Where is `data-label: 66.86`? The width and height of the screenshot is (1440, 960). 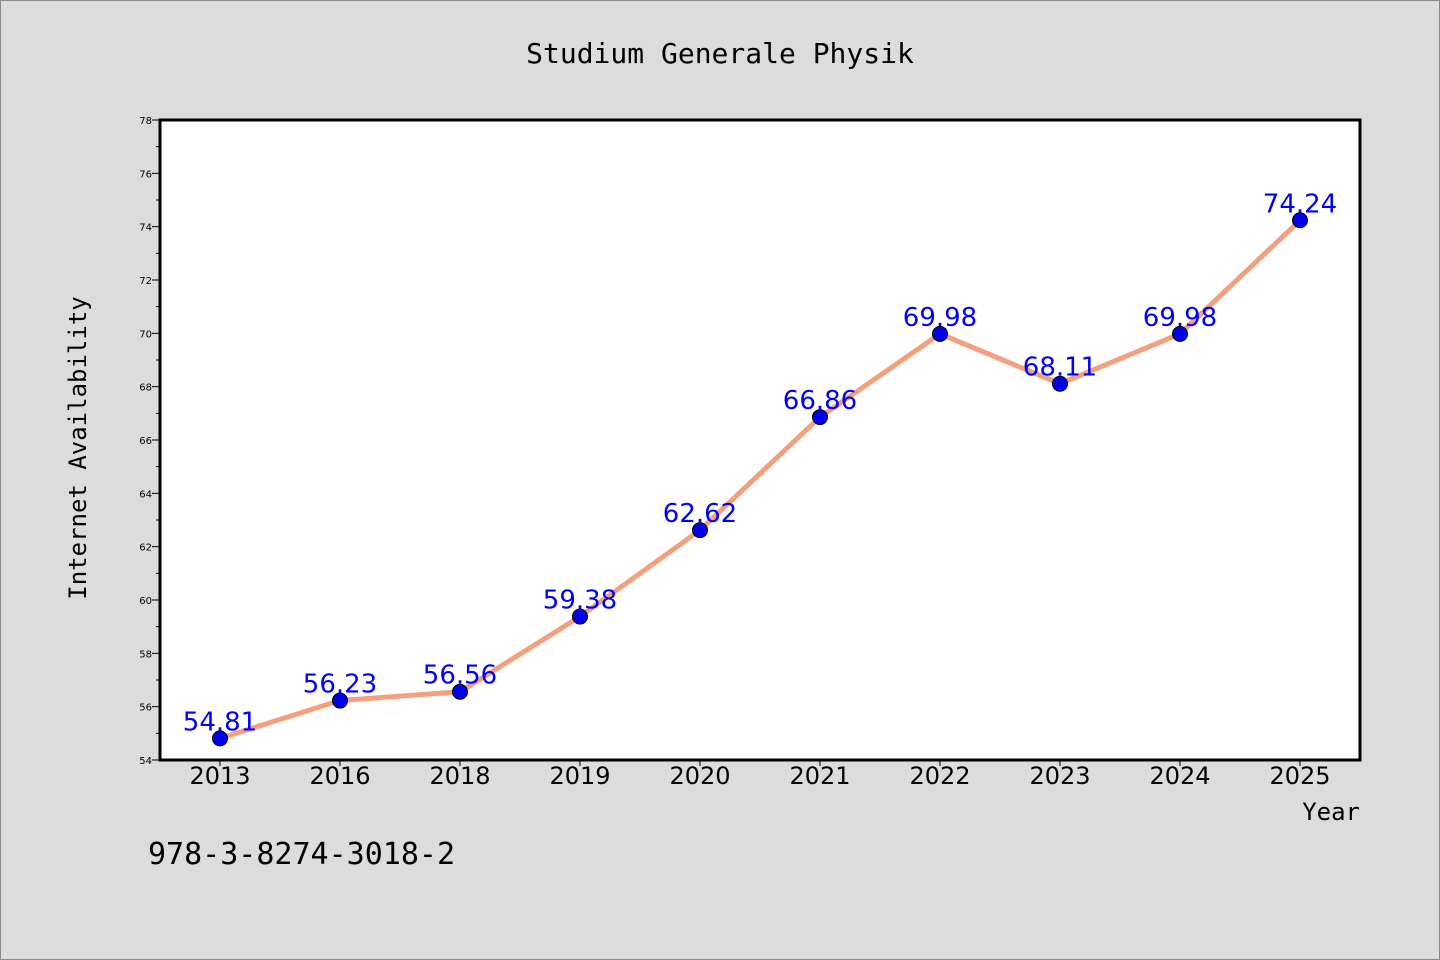
data-label: 66.86 is located at coordinates (820, 401).